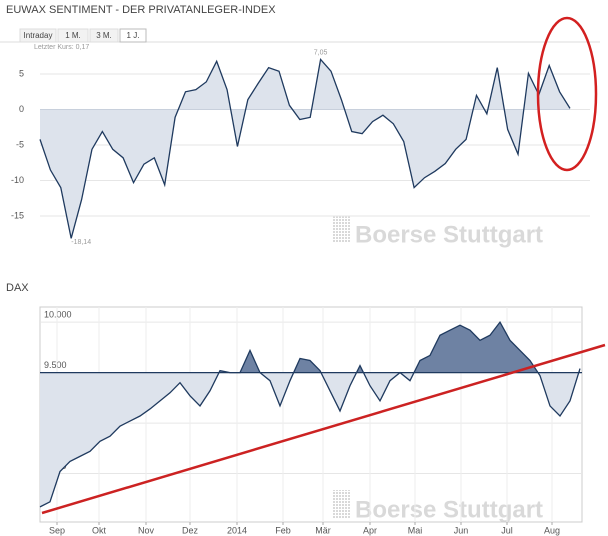  I want to click on y-tick-label: 9.500, so click(55, 365).